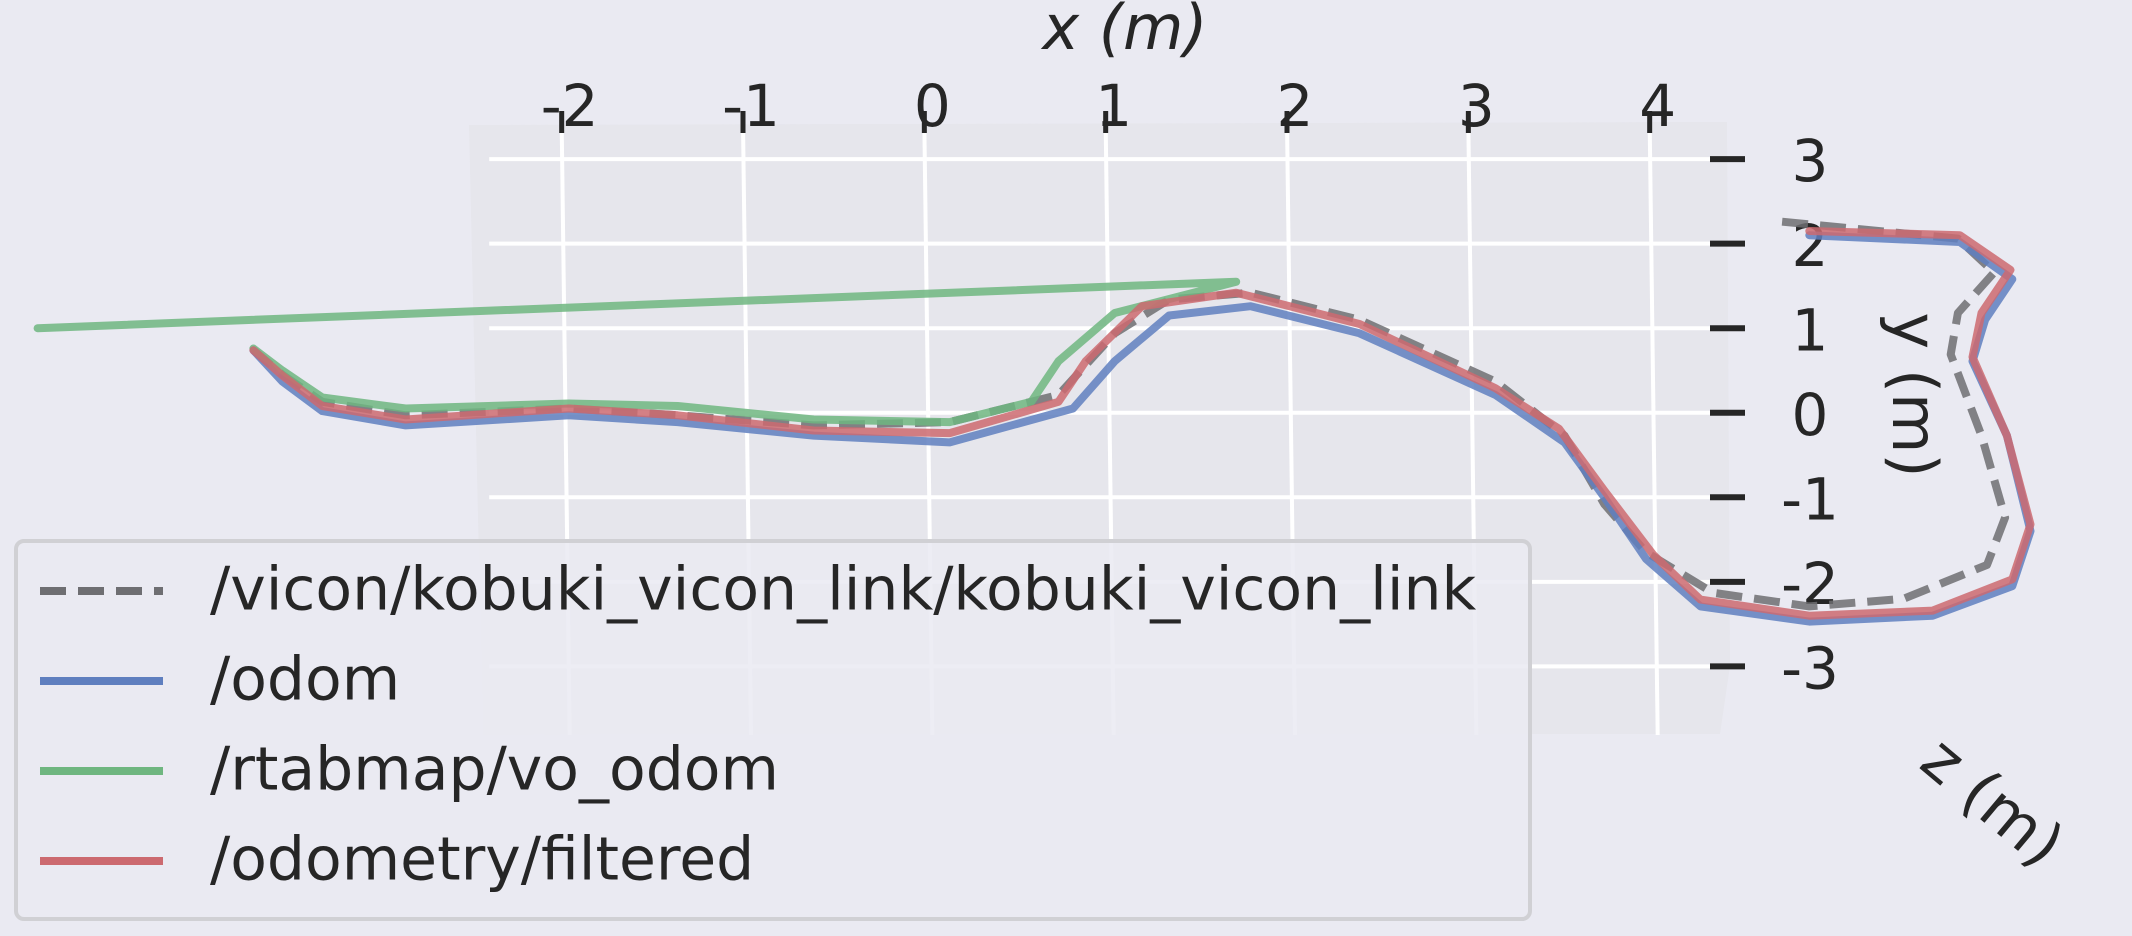  Describe the element at coordinates (1657, 106) in the screenshot. I see `x-tick-label: 4` at that location.